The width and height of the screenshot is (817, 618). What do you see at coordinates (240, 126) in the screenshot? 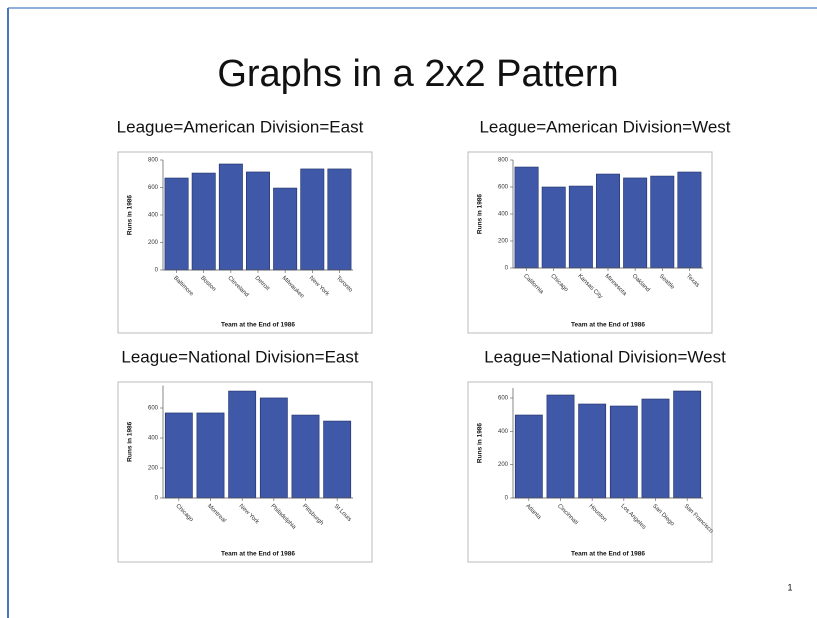
I see `chart-heading: League=American Division=East` at bounding box center [240, 126].